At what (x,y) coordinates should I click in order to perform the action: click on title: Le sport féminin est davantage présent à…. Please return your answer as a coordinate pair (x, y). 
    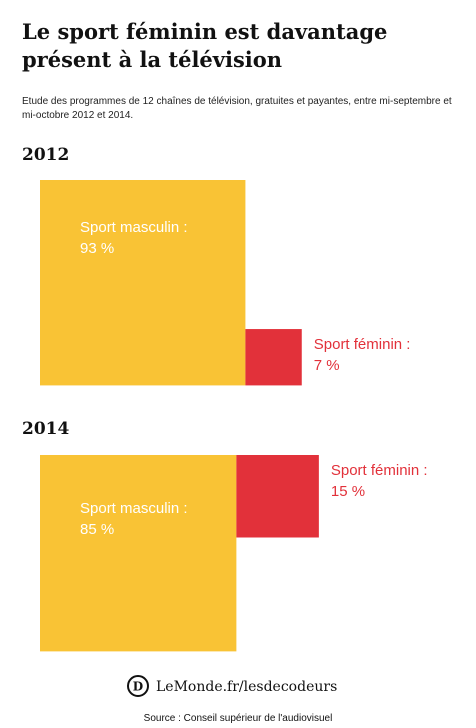
    Looking at the image, I should click on (205, 45).